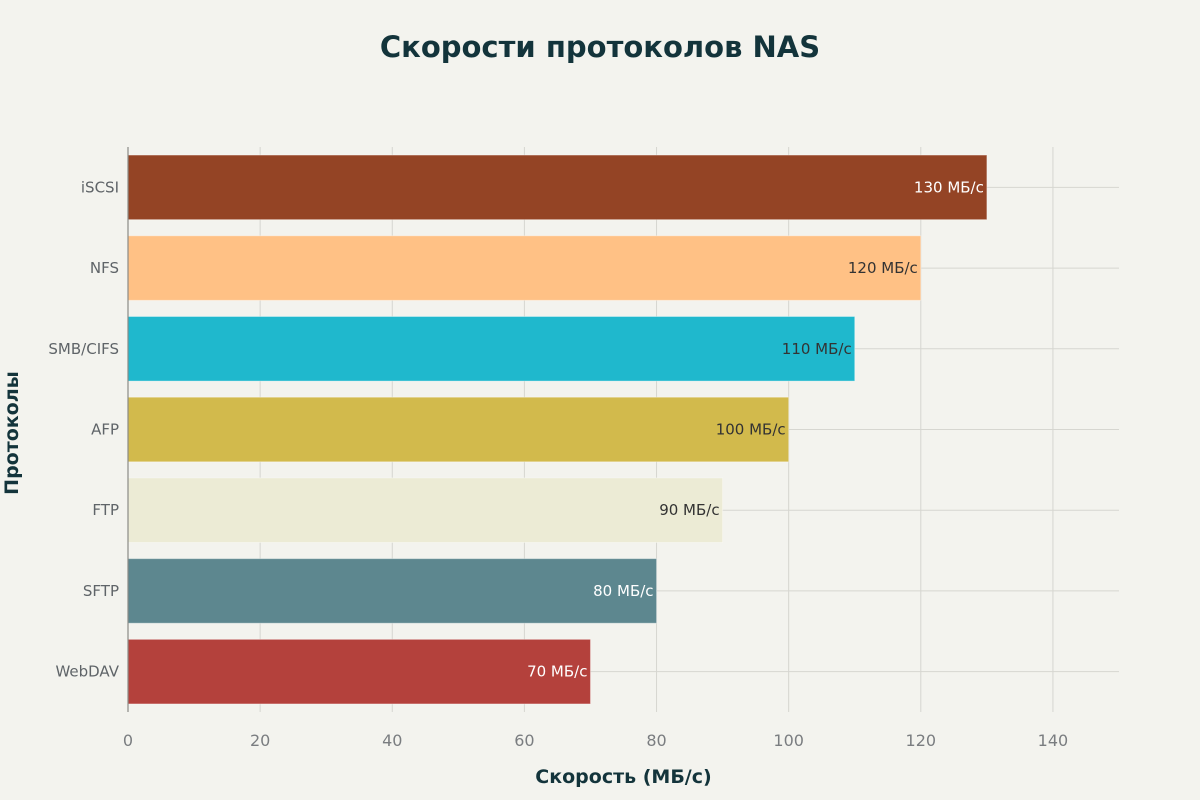 Image resolution: width=1200 pixels, height=800 pixels. What do you see at coordinates (623, 777) in the screenshot?
I see `x-axis-title: Скорость (МБ/с)` at bounding box center [623, 777].